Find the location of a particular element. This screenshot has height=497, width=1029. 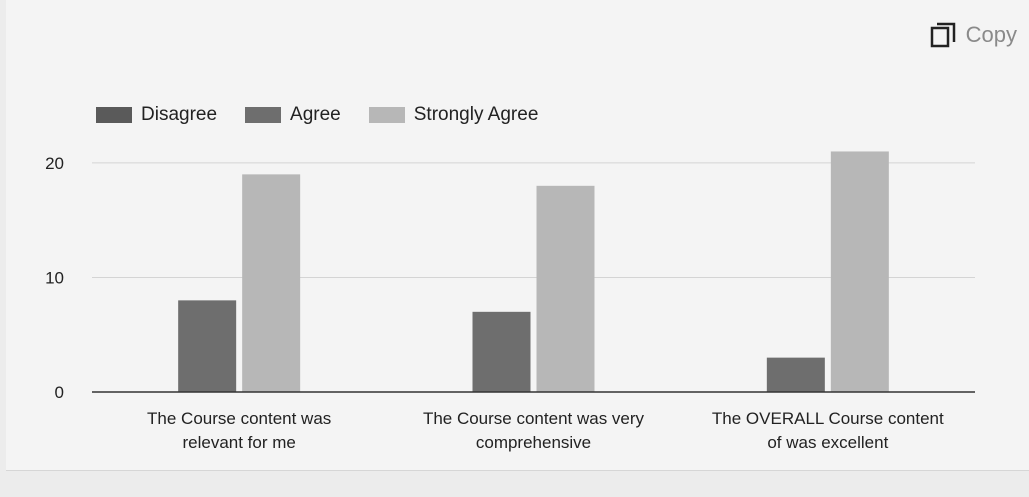

x-category-label: relevant for me is located at coordinates (238, 442).